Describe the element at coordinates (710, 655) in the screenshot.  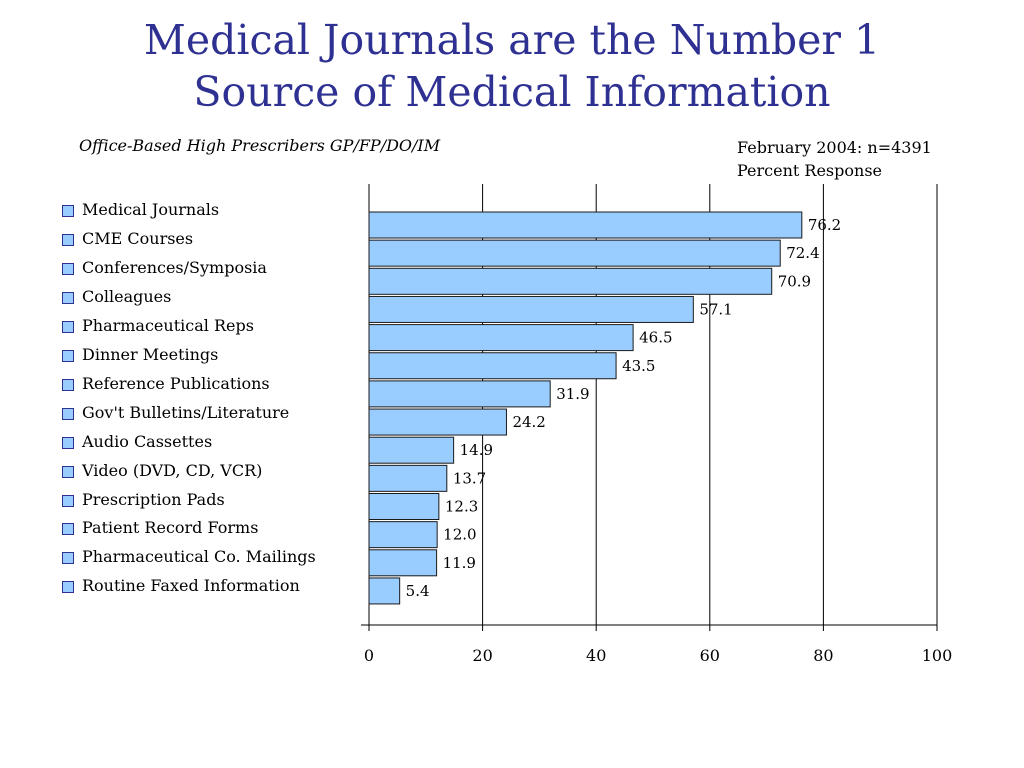
I see `x-tick-label: 60` at that location.